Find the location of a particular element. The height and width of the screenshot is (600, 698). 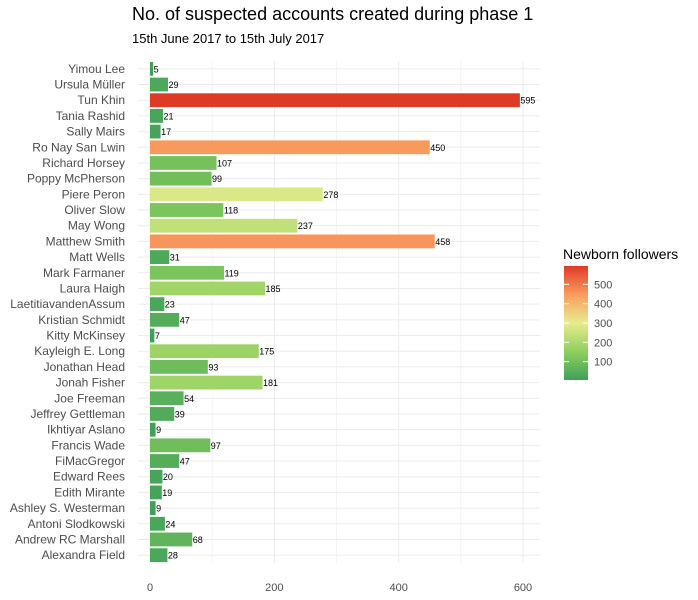

y-tick-label: FiMacGregor is located at coordinates (90, 461).